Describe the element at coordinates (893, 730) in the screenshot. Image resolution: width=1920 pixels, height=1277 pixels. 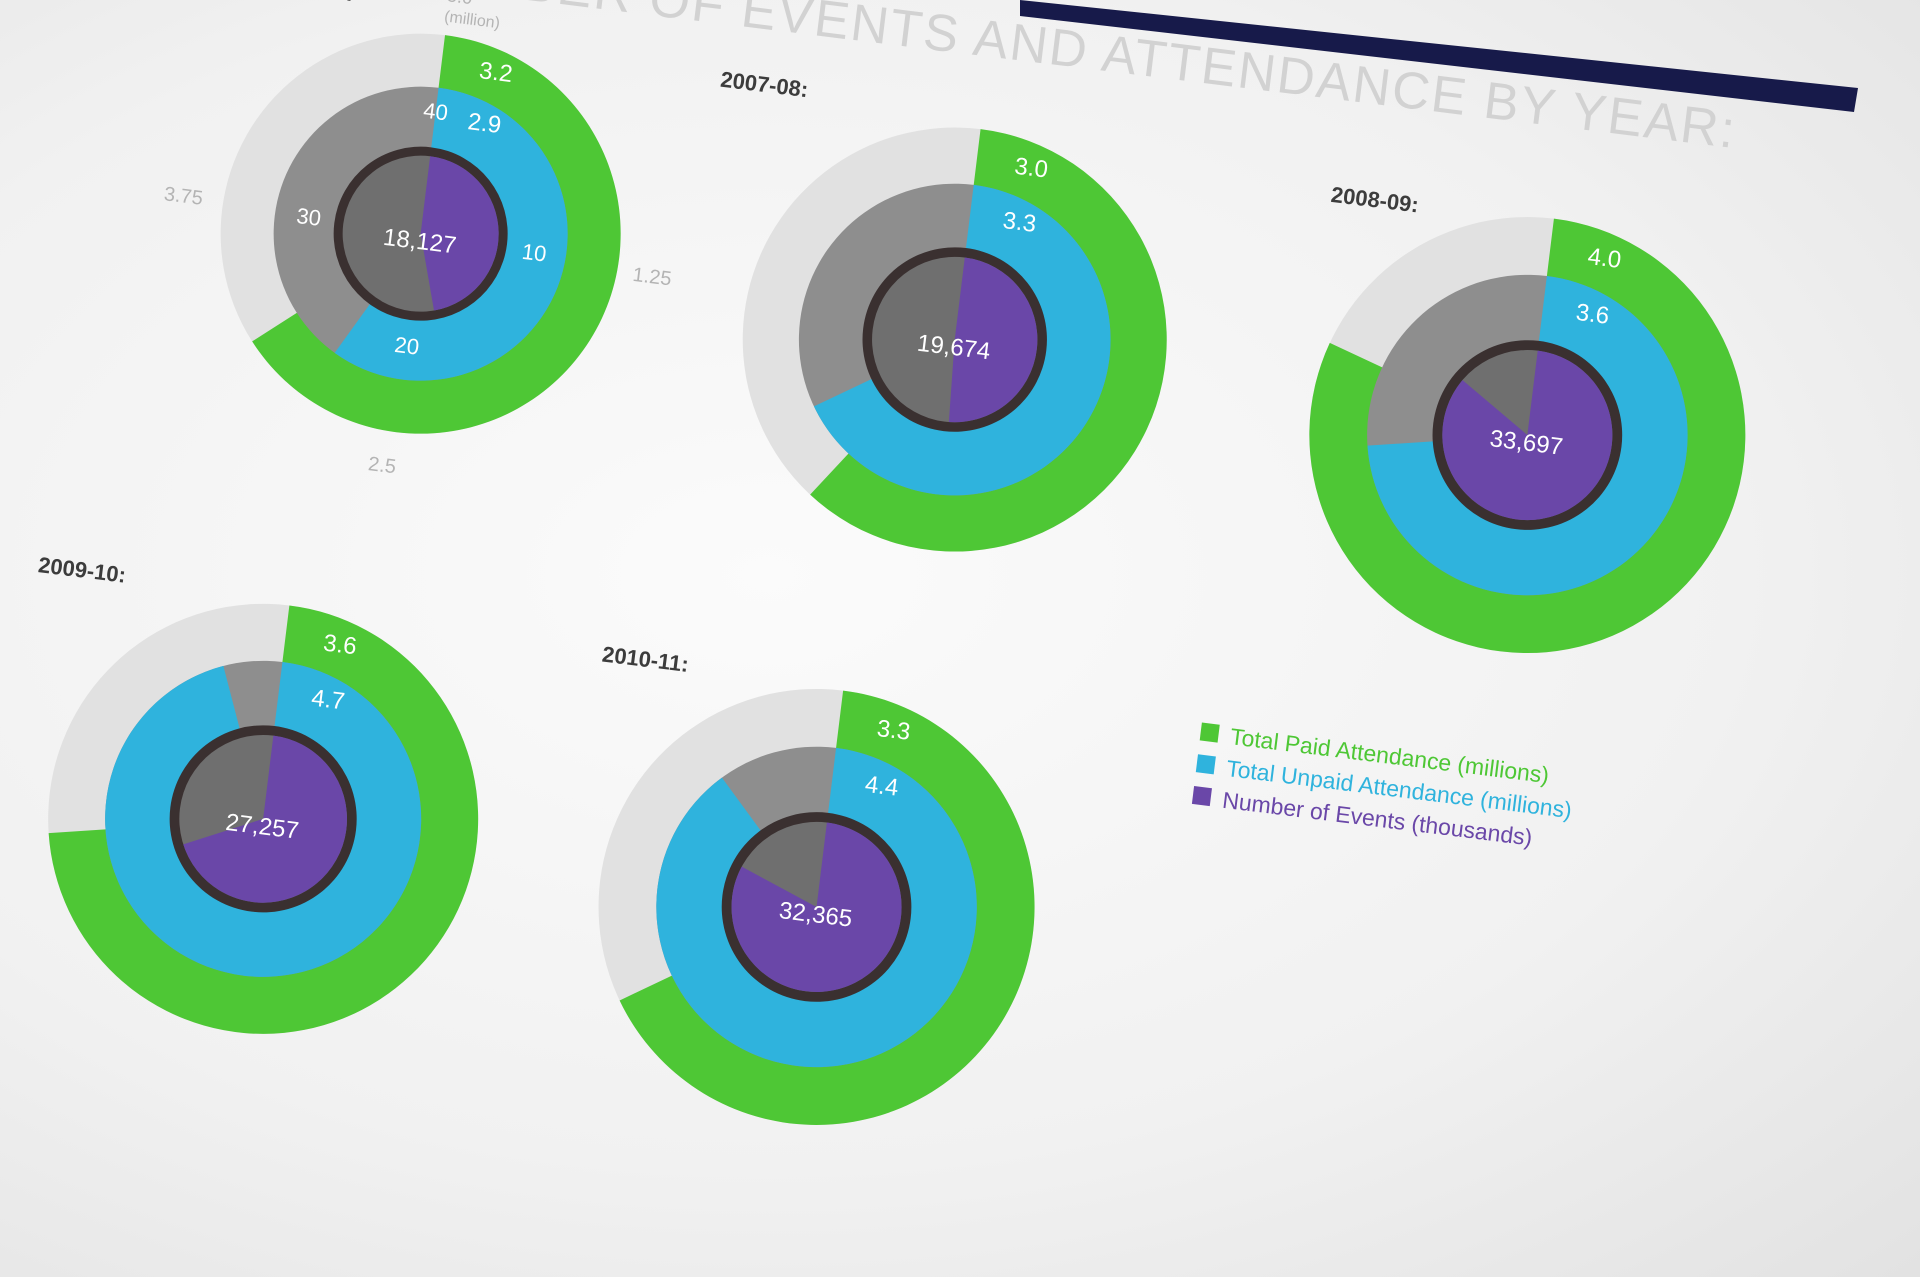
I see `paid-value-label: 3.3` at that location.